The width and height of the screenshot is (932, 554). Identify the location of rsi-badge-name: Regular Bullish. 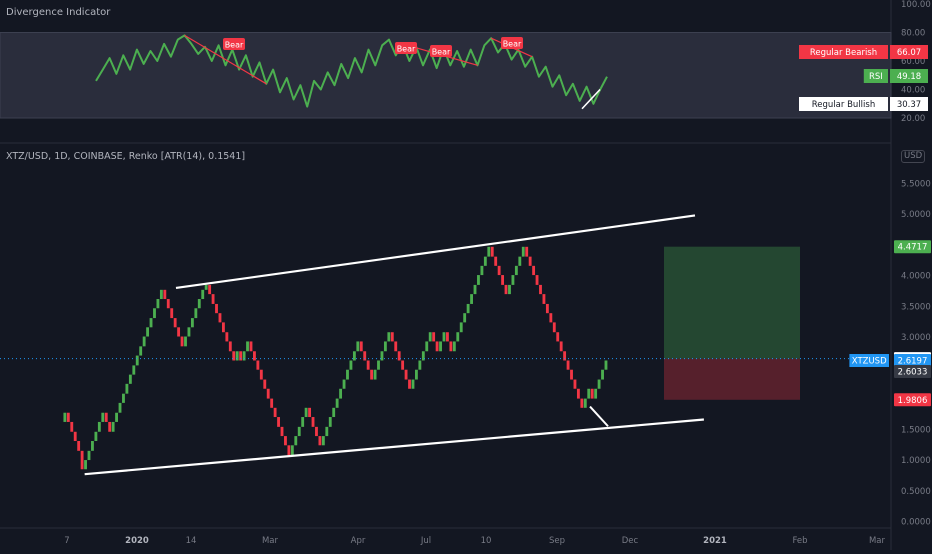
(843, 105).